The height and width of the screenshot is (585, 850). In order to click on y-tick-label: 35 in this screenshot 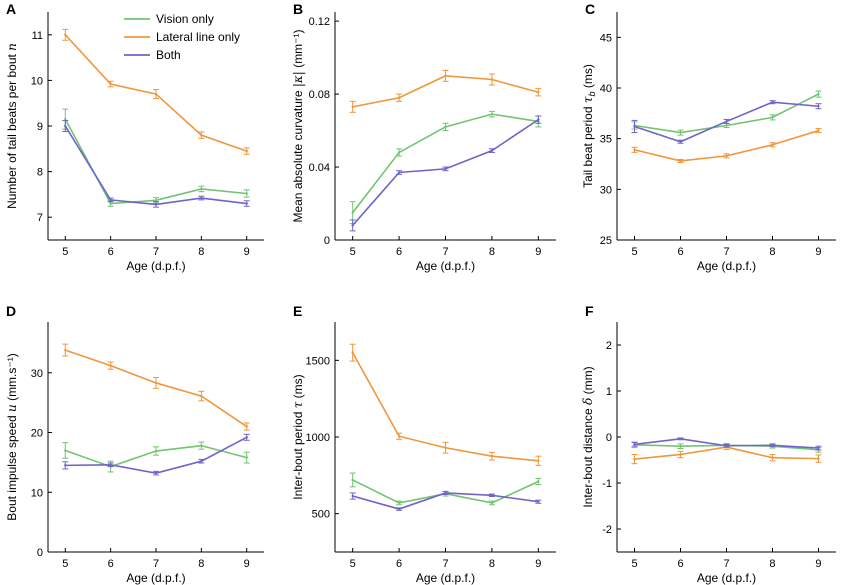, I will do `click(606, 140)`.